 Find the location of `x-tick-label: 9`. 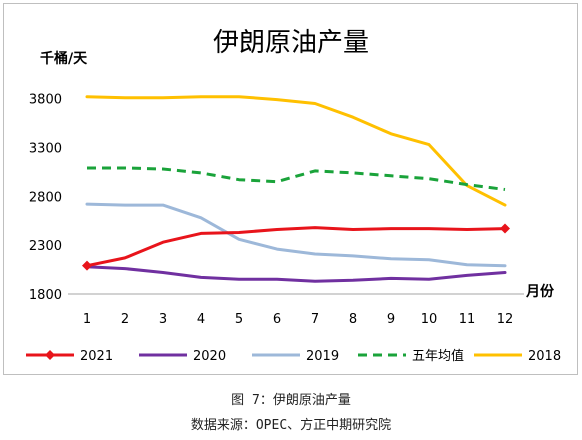

x-tick-label: 9 is located at coordinates (391, 319).